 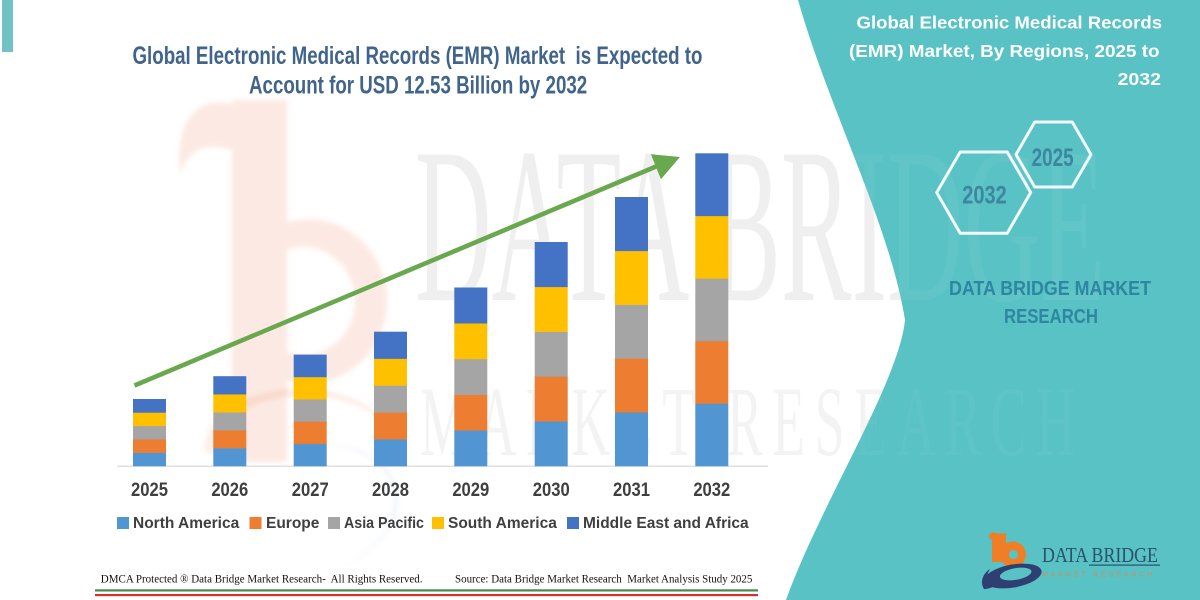 I want to click on svg-text: Europe, so click(x=293, y=523).